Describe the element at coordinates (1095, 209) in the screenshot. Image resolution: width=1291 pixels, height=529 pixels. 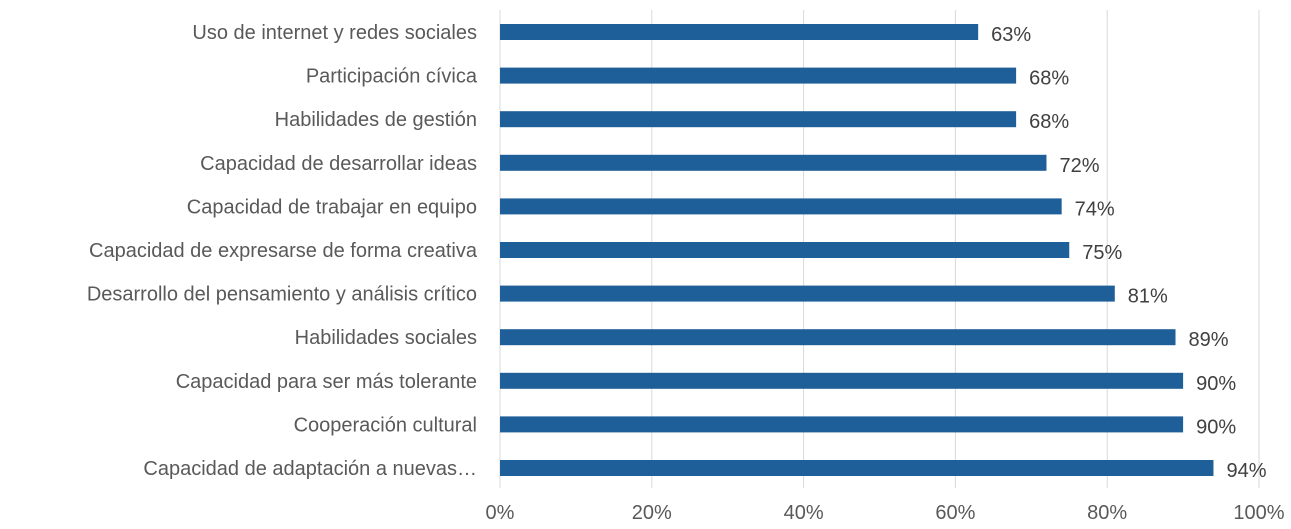
I see `data-label: 74%` at that location.